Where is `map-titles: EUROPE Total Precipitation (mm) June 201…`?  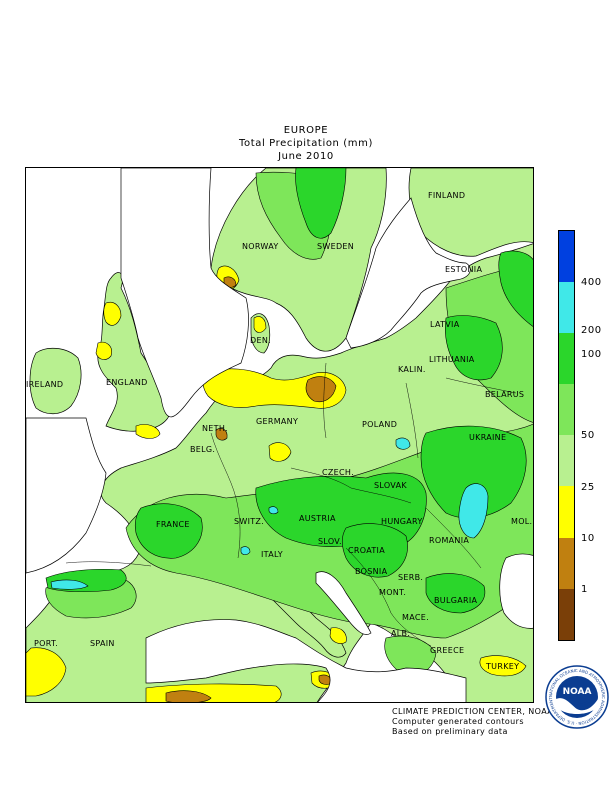
map-titles: EUROPE Total Precipitation (mm) June 201… is located at coordinates (306, 143).